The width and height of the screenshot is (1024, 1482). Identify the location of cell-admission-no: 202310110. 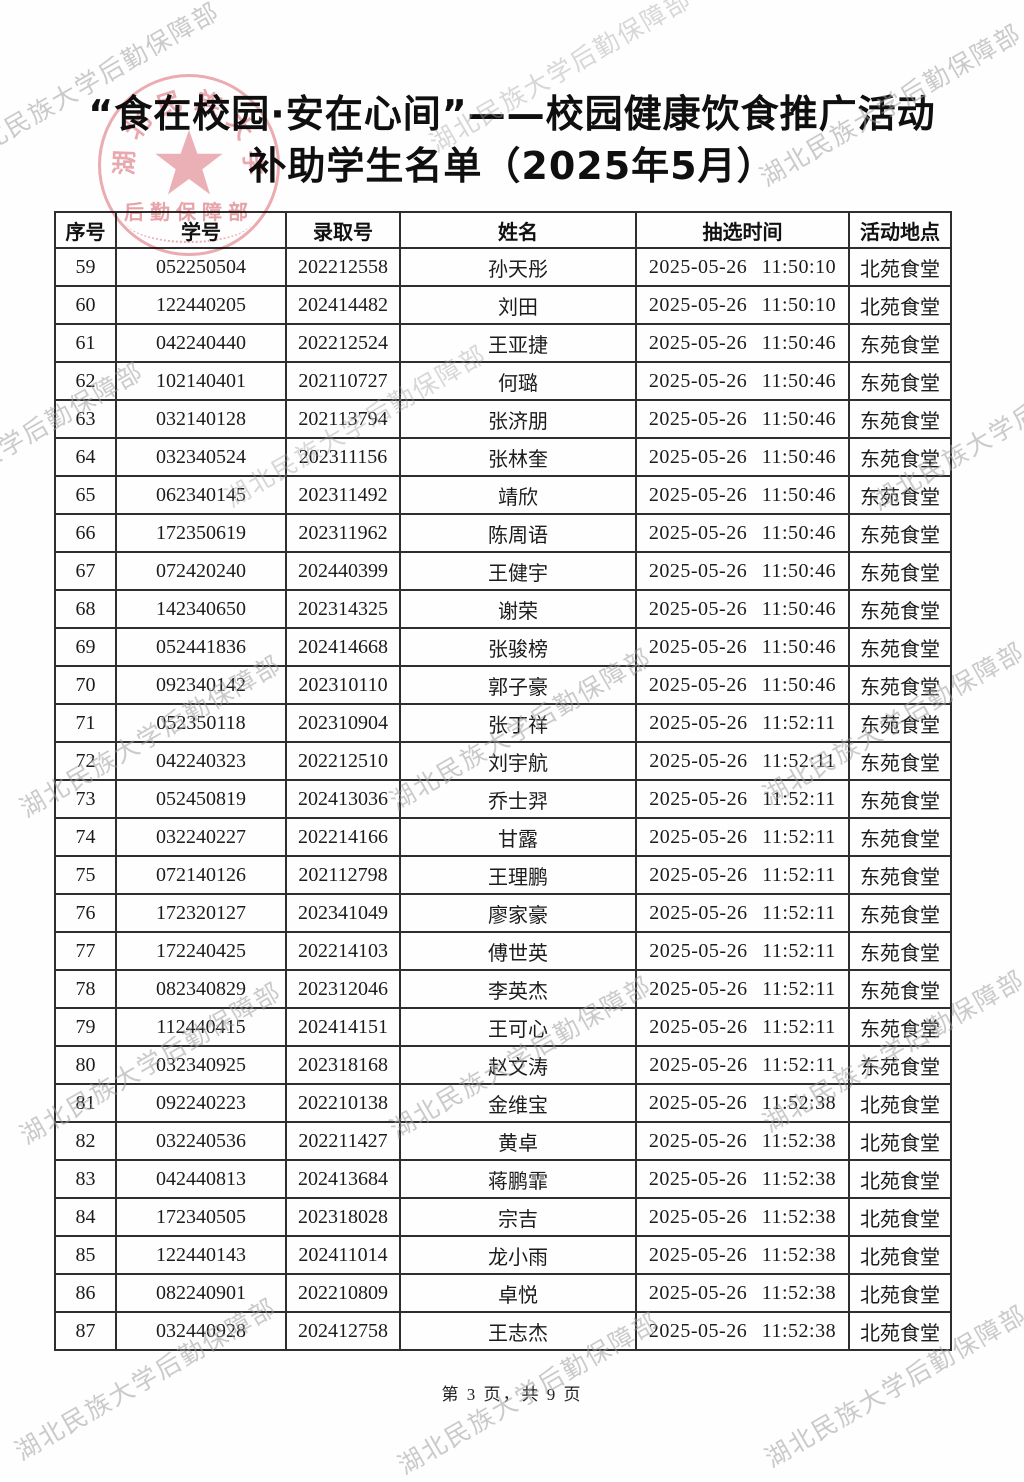
(343, 685).